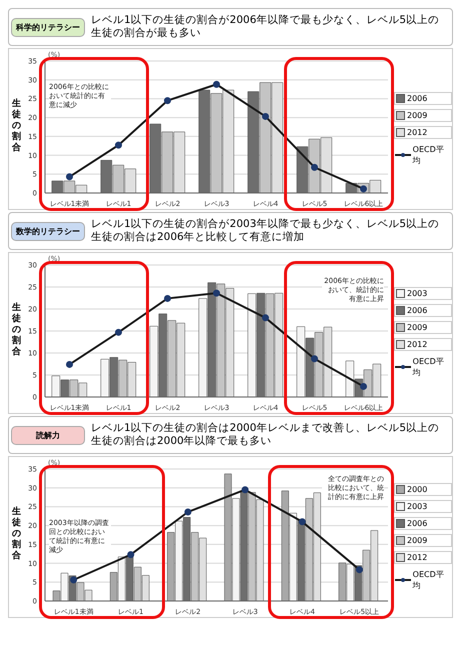  Describe the element at coordinates (48, 27) in the screenshot. I see `chart-title: 科学的リテラシー` at that location.